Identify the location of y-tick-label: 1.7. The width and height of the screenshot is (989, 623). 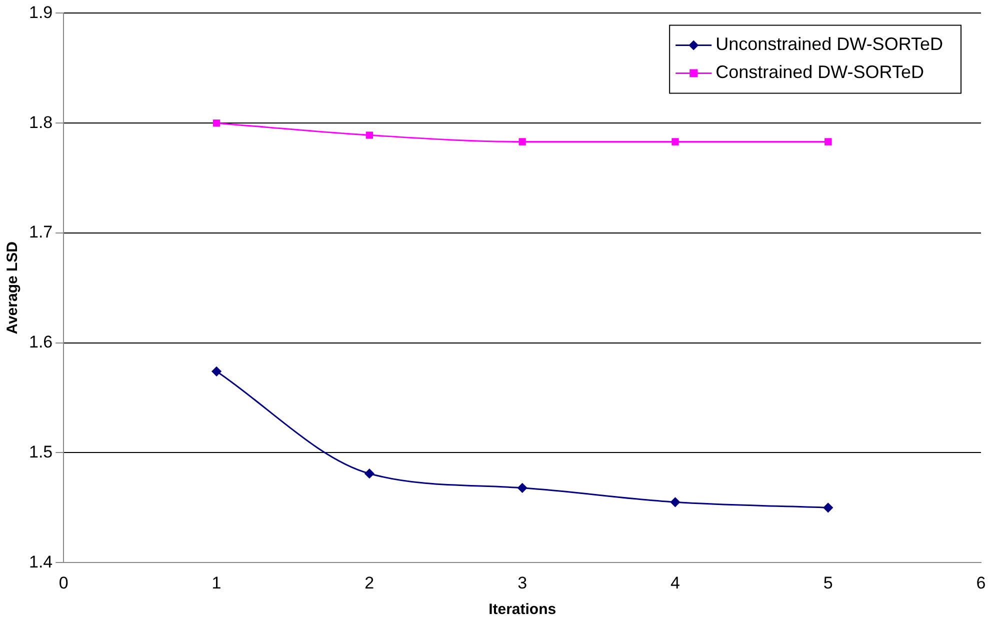
(40, 232).